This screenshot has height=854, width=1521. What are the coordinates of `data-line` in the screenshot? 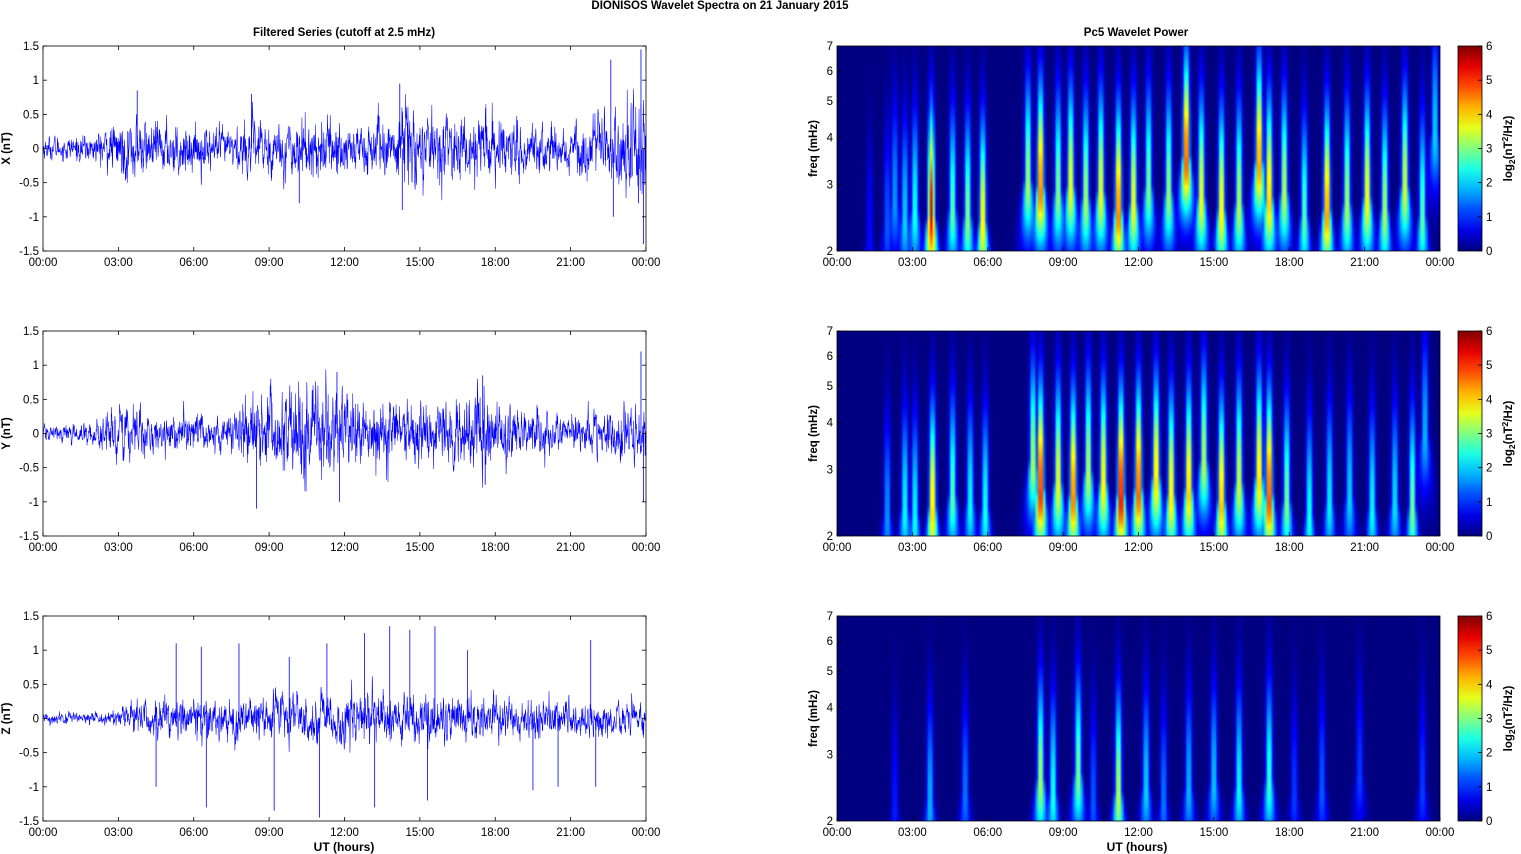 It's located at (344, 430).